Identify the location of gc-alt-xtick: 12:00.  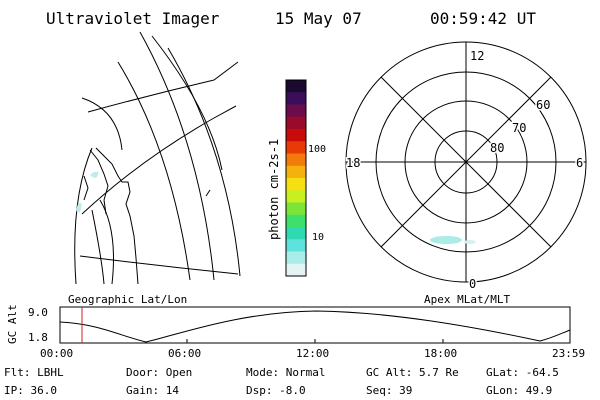
(312, 353).